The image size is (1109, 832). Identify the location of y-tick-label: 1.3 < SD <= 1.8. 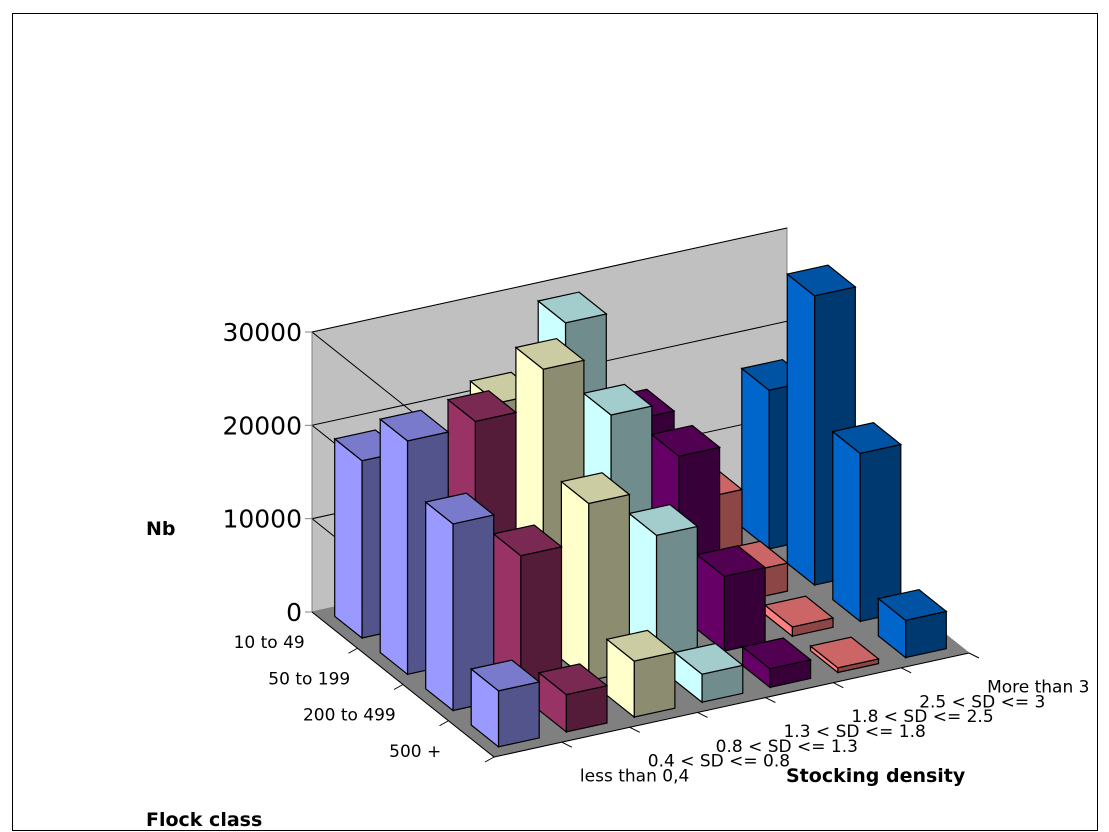
(854, 732).